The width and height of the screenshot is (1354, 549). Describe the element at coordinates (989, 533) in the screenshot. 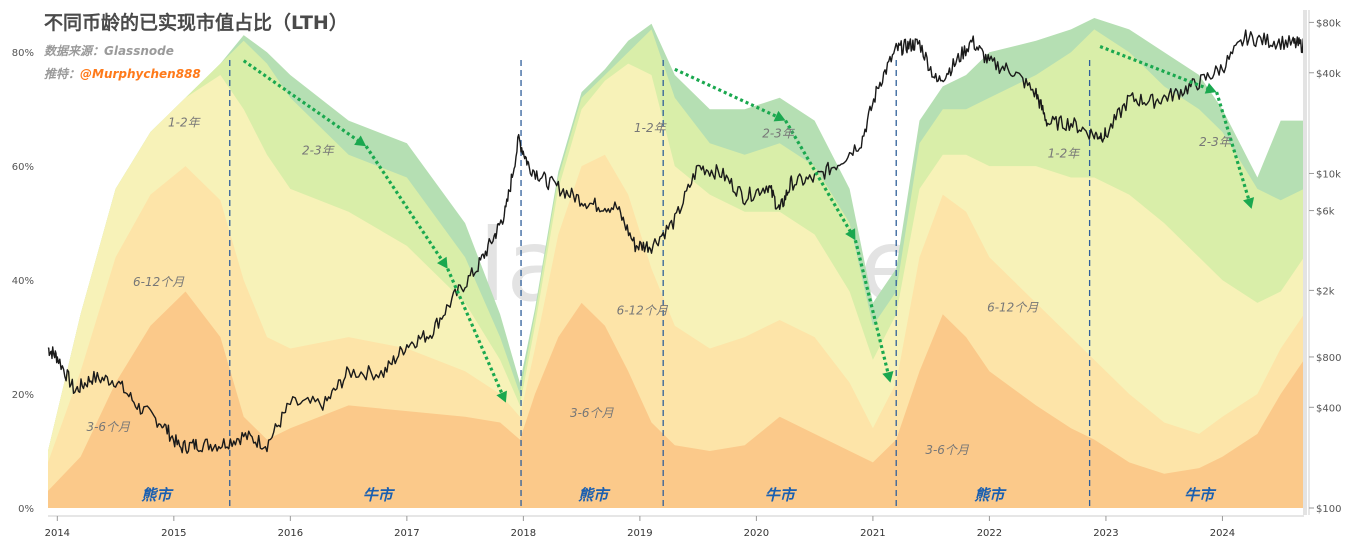

I see `x-tick-8: 2022` at that location.